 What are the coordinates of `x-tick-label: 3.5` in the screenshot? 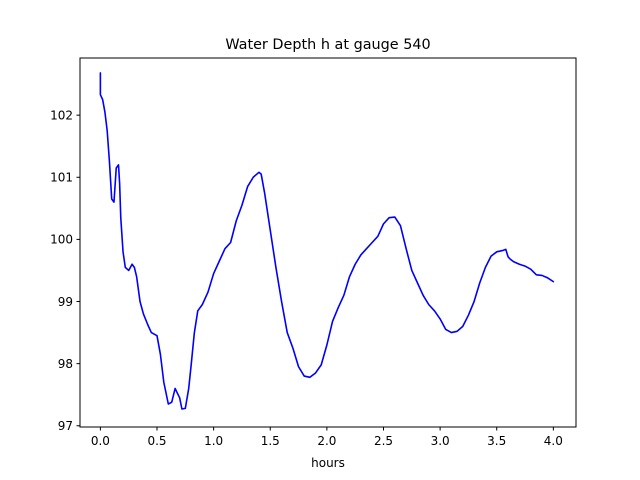 It's located at (496, 441).